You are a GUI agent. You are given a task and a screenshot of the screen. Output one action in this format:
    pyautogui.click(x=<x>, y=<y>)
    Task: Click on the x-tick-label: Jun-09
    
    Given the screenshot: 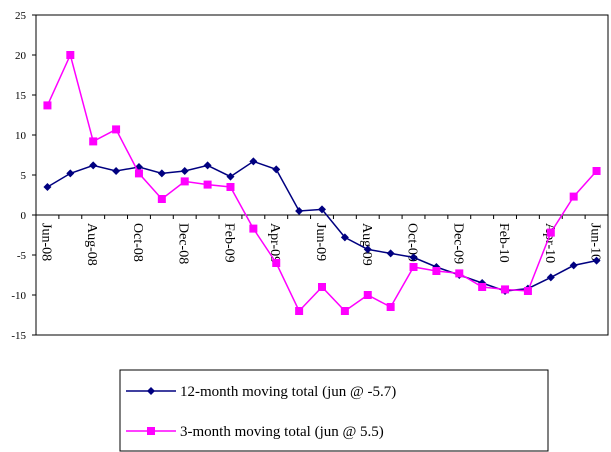 What is the action you would take?
    pyautogui.click(x=320, y=242)
    